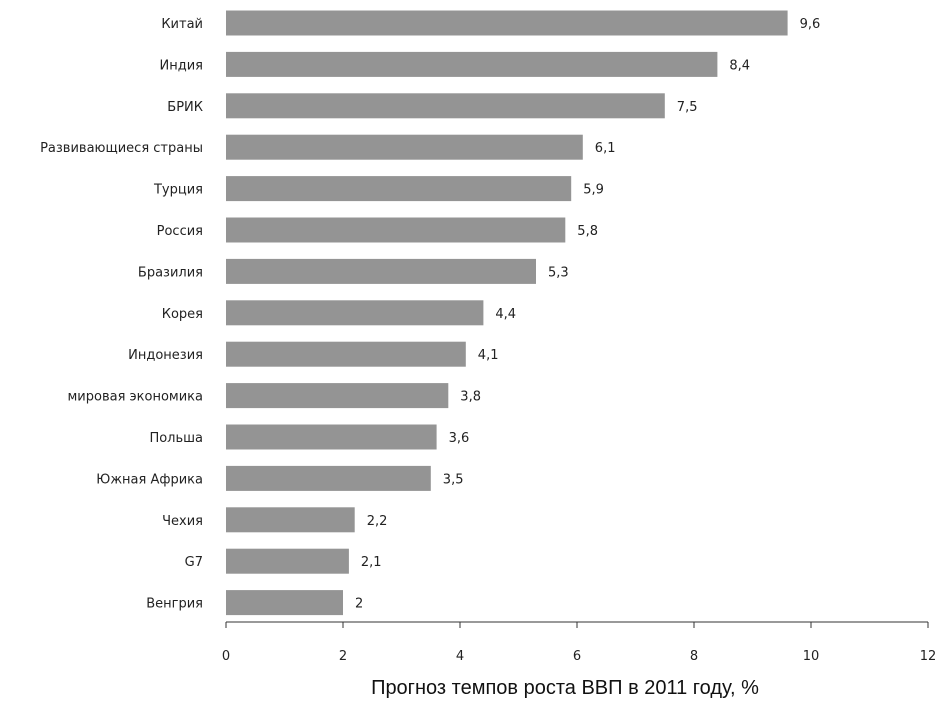  Describe the element at coordinates (182, 24) in the screenshot. I see `category-label: Китай` at that location.